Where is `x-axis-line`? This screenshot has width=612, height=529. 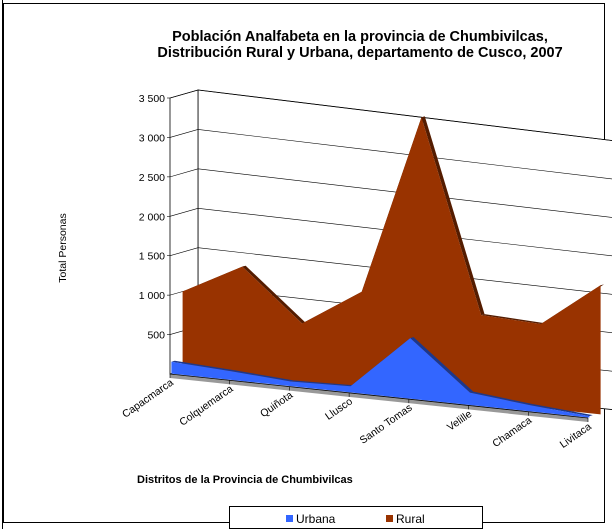 x-axis-line is located at coordinates (379, 396).